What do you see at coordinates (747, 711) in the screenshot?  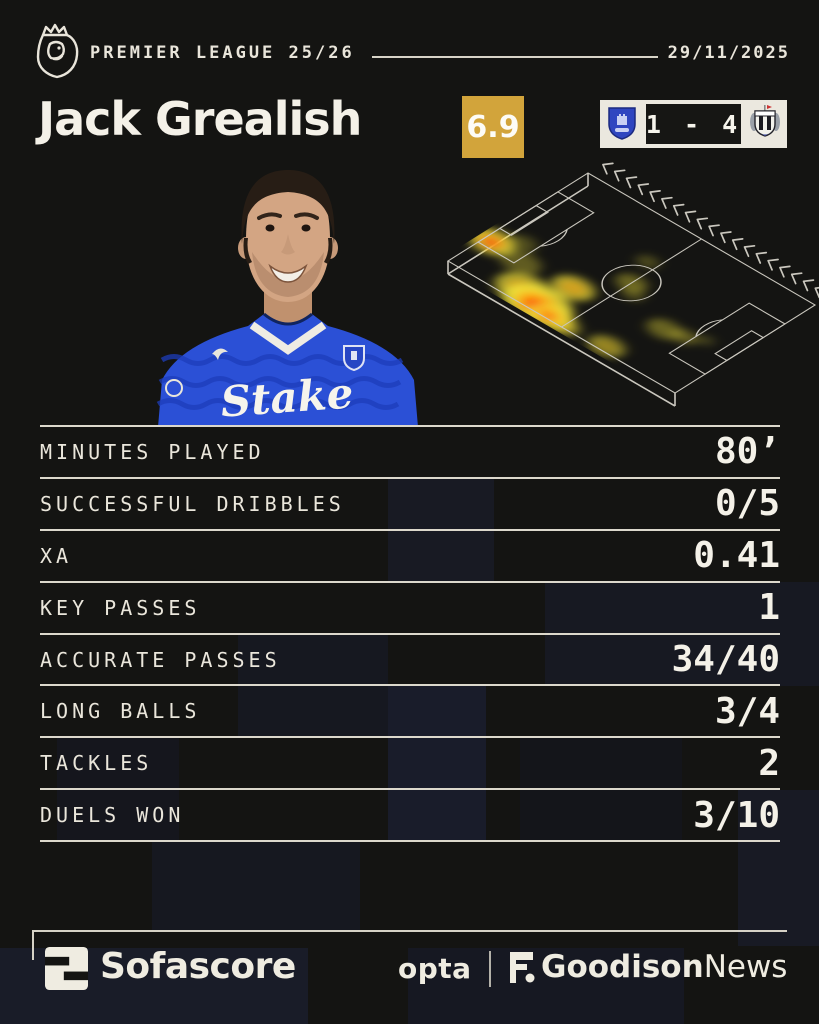 I see `stat-value: 3/4` at bounding box center [747, 711].